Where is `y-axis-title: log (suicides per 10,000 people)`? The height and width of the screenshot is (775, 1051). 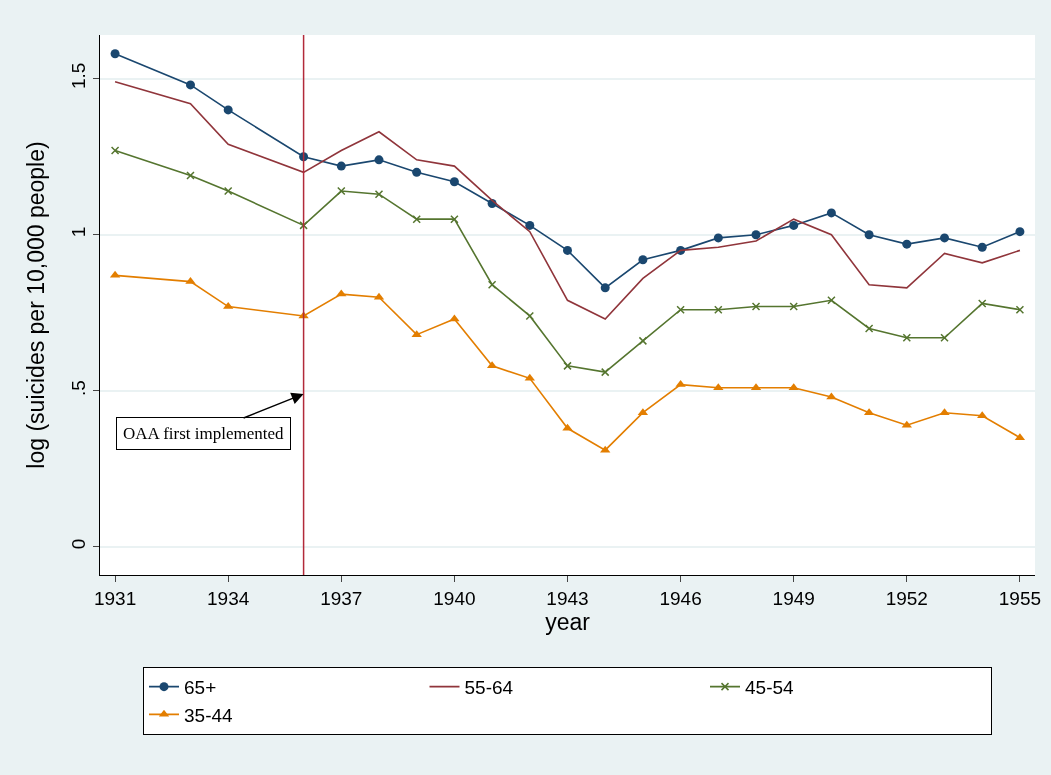
y-axis-title: log (suicides per 10,000 people) is located at coordinates (36, 305).